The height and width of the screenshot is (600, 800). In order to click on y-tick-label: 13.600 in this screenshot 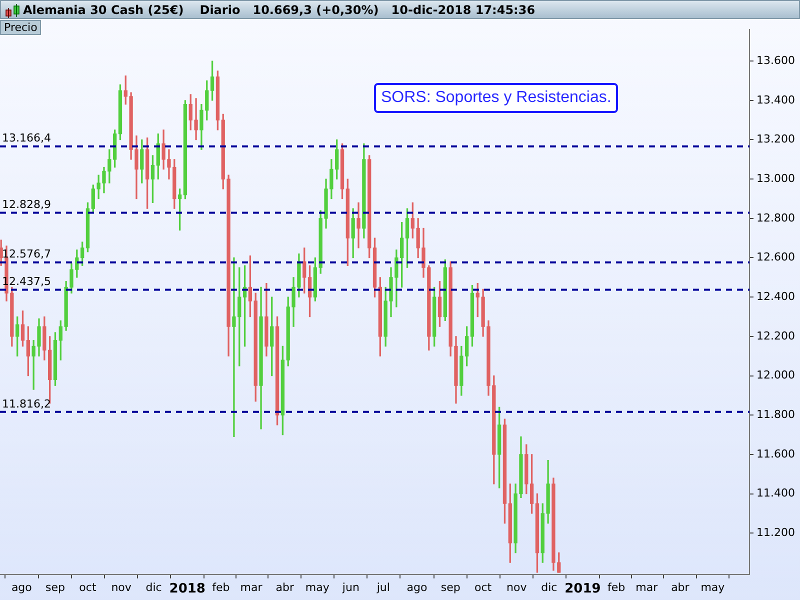, I will do `click(776, 60)`.